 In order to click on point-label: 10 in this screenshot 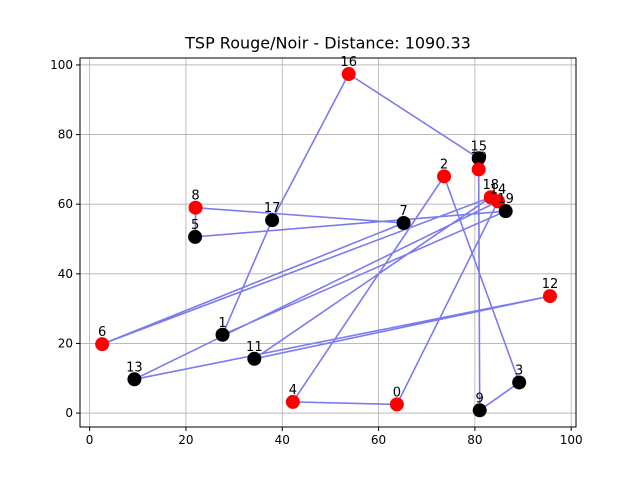, I will do `click(478, 157)`.